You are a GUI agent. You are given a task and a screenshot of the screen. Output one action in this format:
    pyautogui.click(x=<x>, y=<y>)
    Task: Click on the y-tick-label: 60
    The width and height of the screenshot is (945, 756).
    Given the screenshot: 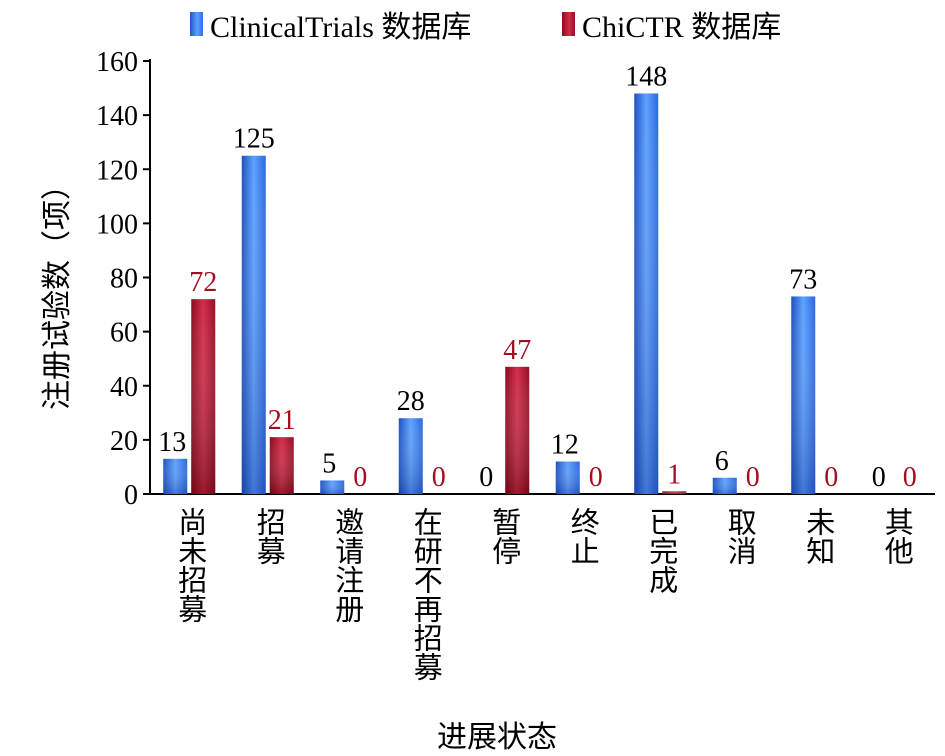 What is the action you would take?
    pyautogui.click(x=124, y=333)
    